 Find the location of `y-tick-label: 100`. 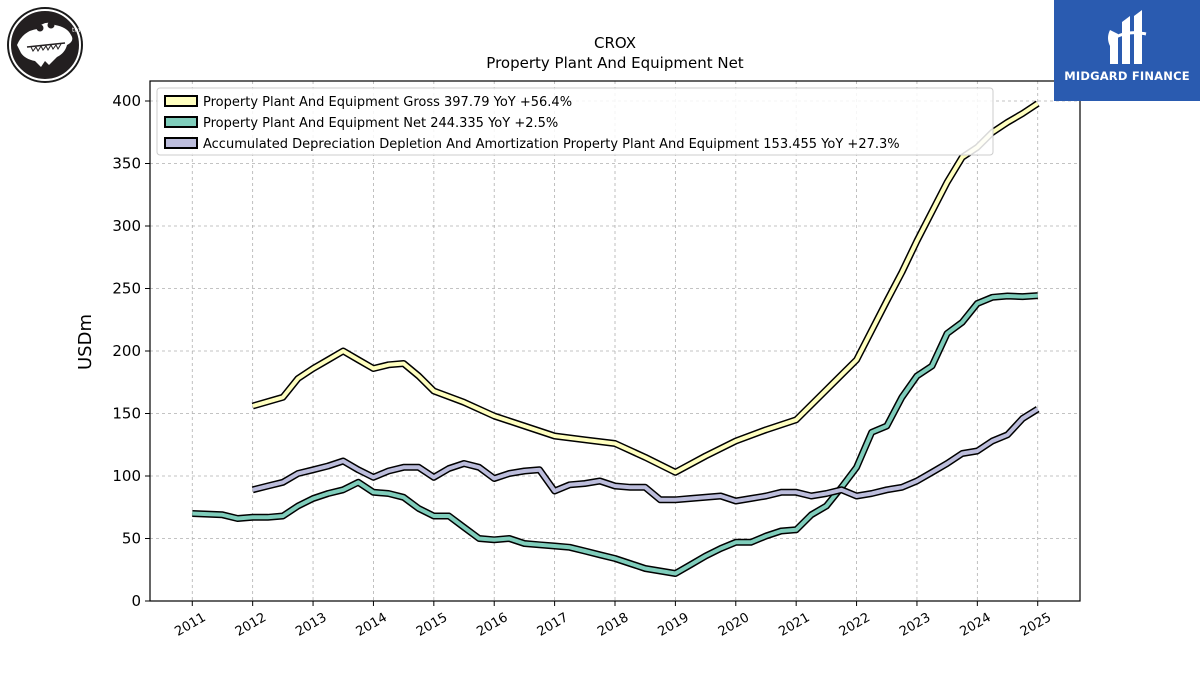

y-tick-label: 100 is located at coordinates (126, 476).